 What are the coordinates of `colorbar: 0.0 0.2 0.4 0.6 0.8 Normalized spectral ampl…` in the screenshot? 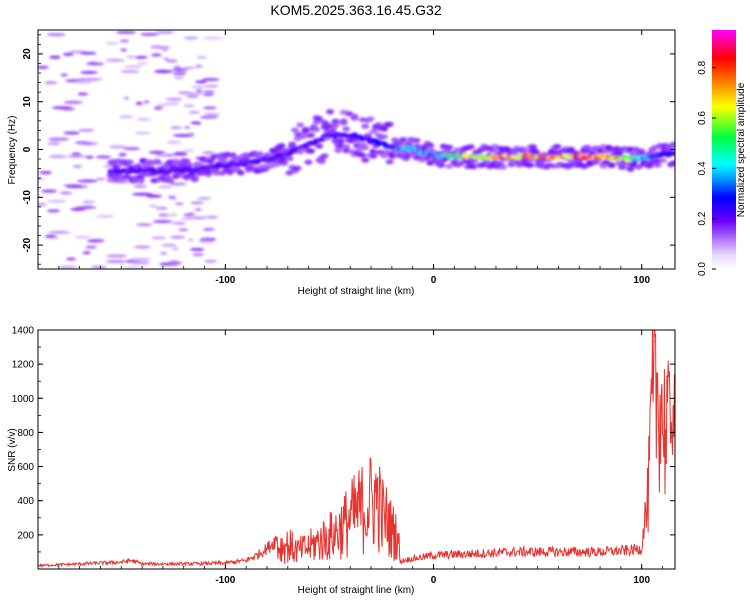 It's located at (722, 153).